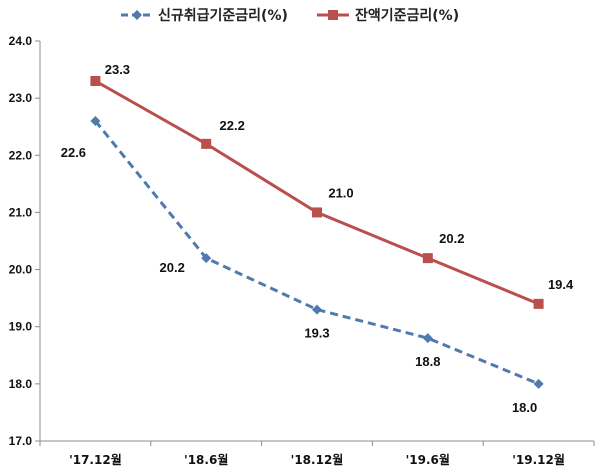  Describe the element at coordinates (21, 155) in the screenshot. I see `y-tick-label: 22.0` at that location.